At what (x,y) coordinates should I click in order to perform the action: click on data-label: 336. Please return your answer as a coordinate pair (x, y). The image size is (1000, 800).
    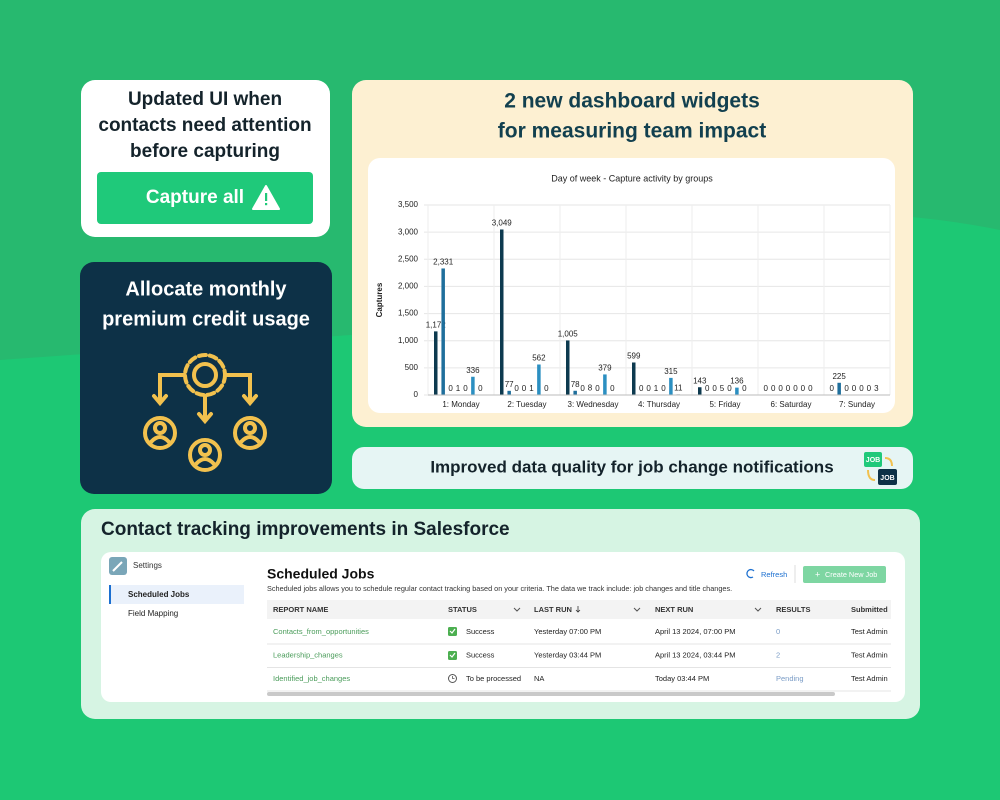
    Looking at the image, I should click on (473, 370).